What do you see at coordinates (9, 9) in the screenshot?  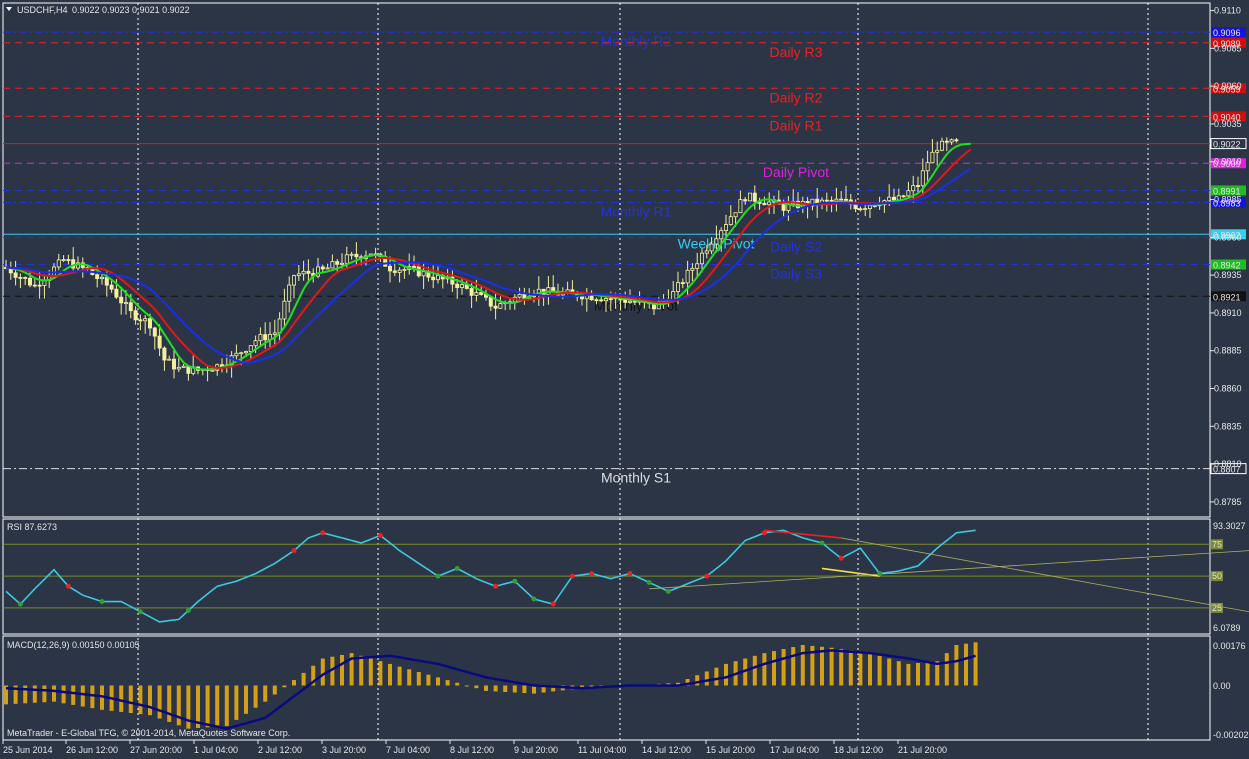 I see `dropdown-triangle-icon` at bounding box center [9, 9].